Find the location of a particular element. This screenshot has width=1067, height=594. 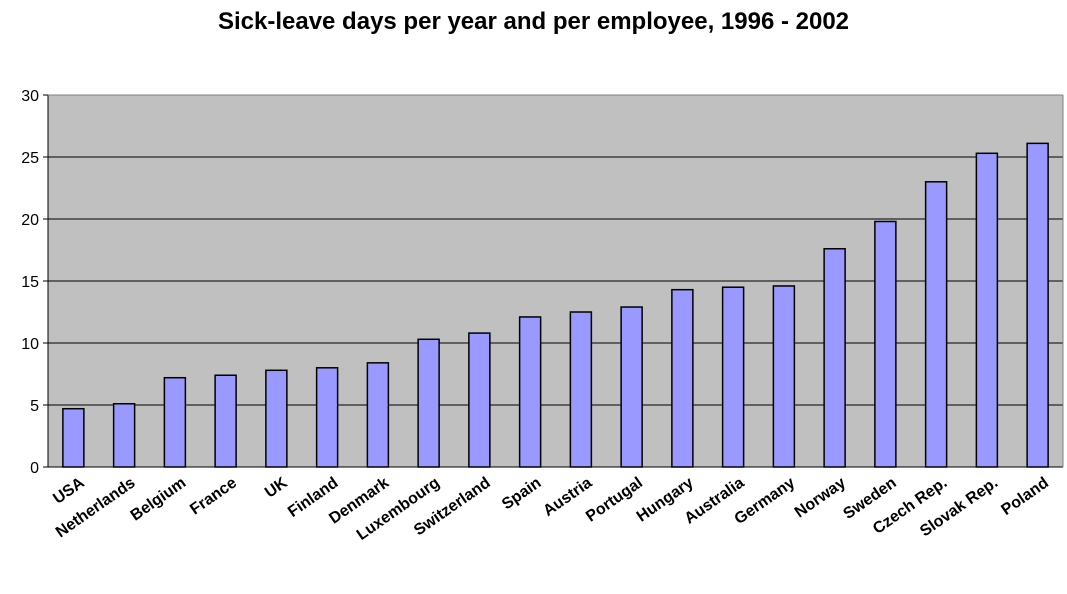

y-tick-label: 25 is located at coordinates (30, 158).